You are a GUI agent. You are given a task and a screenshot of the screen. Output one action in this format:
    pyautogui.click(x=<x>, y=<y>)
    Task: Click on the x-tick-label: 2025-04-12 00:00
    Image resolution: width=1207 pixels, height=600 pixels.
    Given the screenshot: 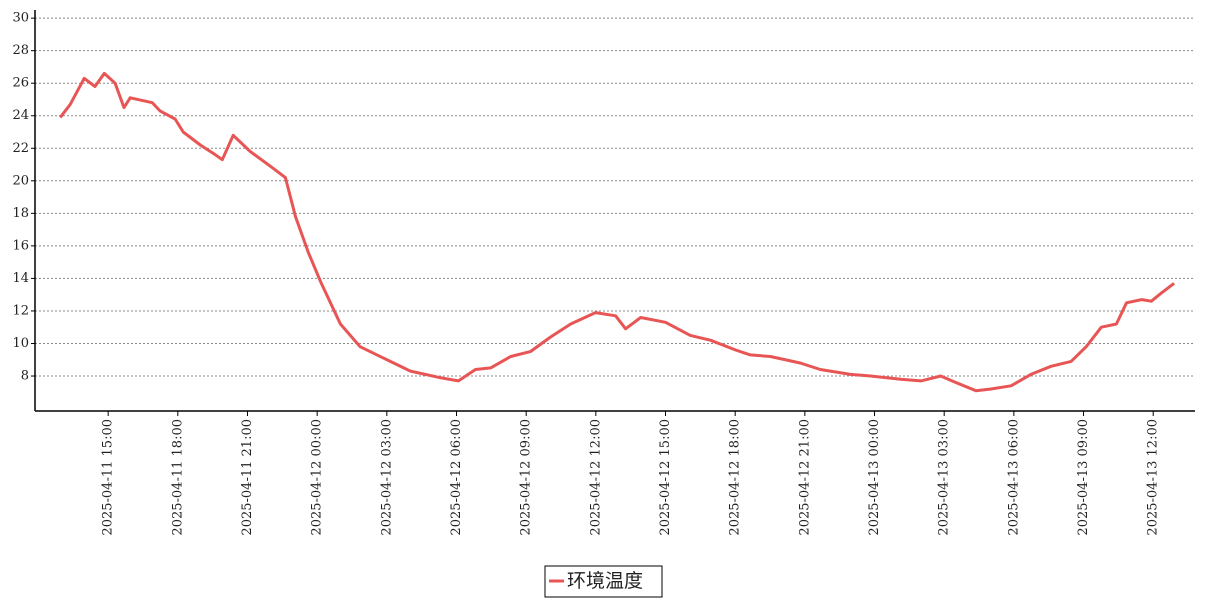 What is the action you would take?
    pyautogui.click(x=317, y=477)
    